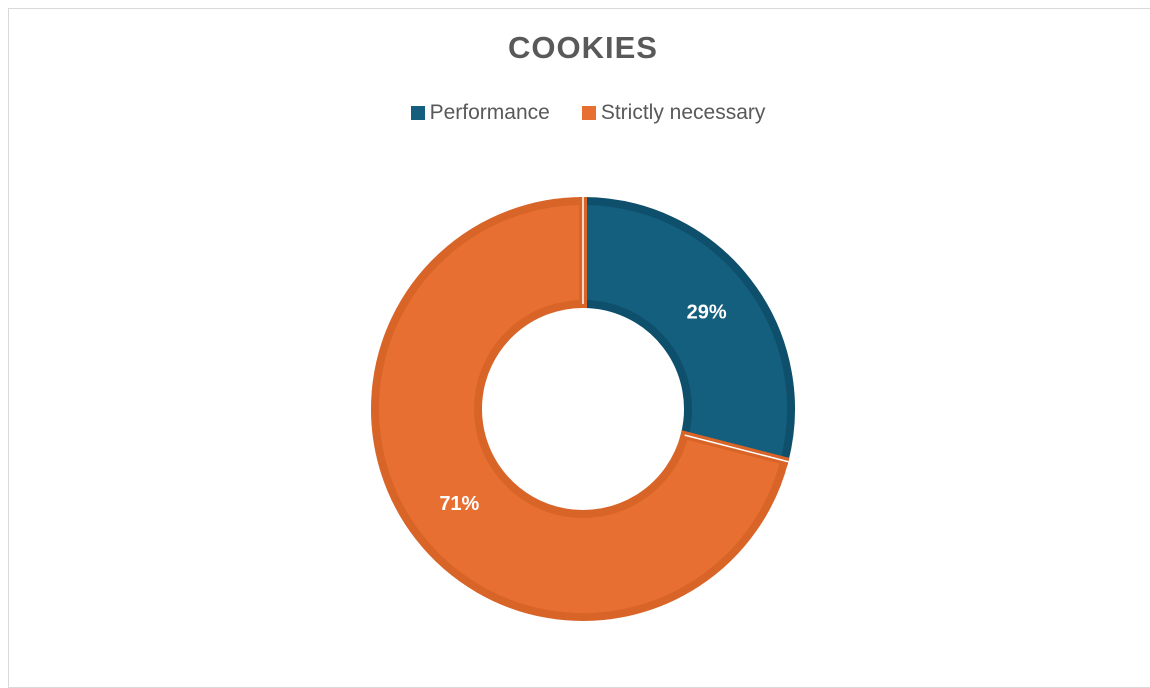 Image resolution: width=1150 pixels, height=688 pixels. I want to click on chart-legend: Performance Strictly necessary, so click(575, 113).